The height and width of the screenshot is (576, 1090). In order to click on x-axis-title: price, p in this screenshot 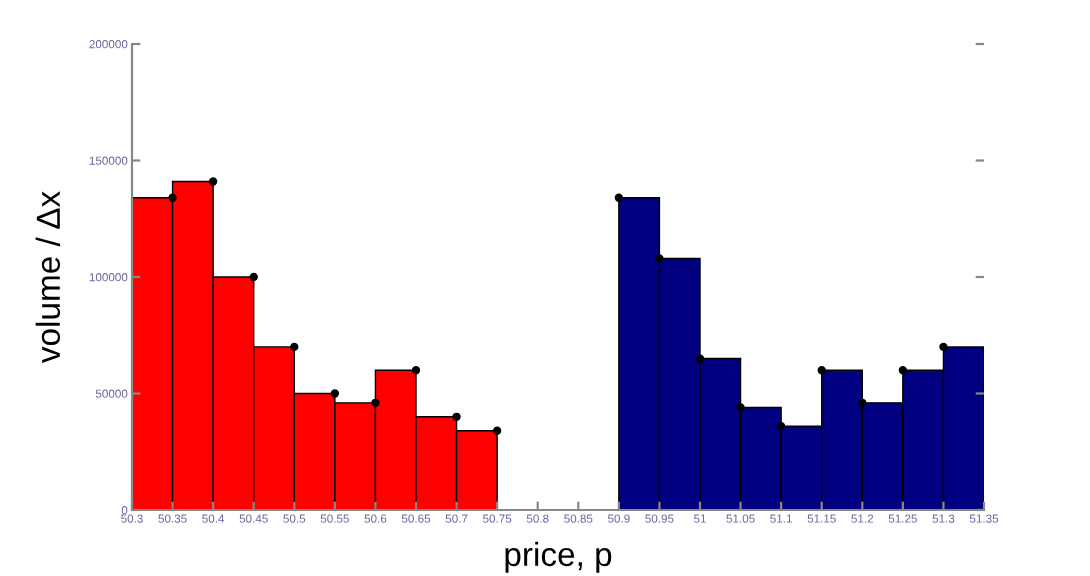, I will do `click(558, 557)`.